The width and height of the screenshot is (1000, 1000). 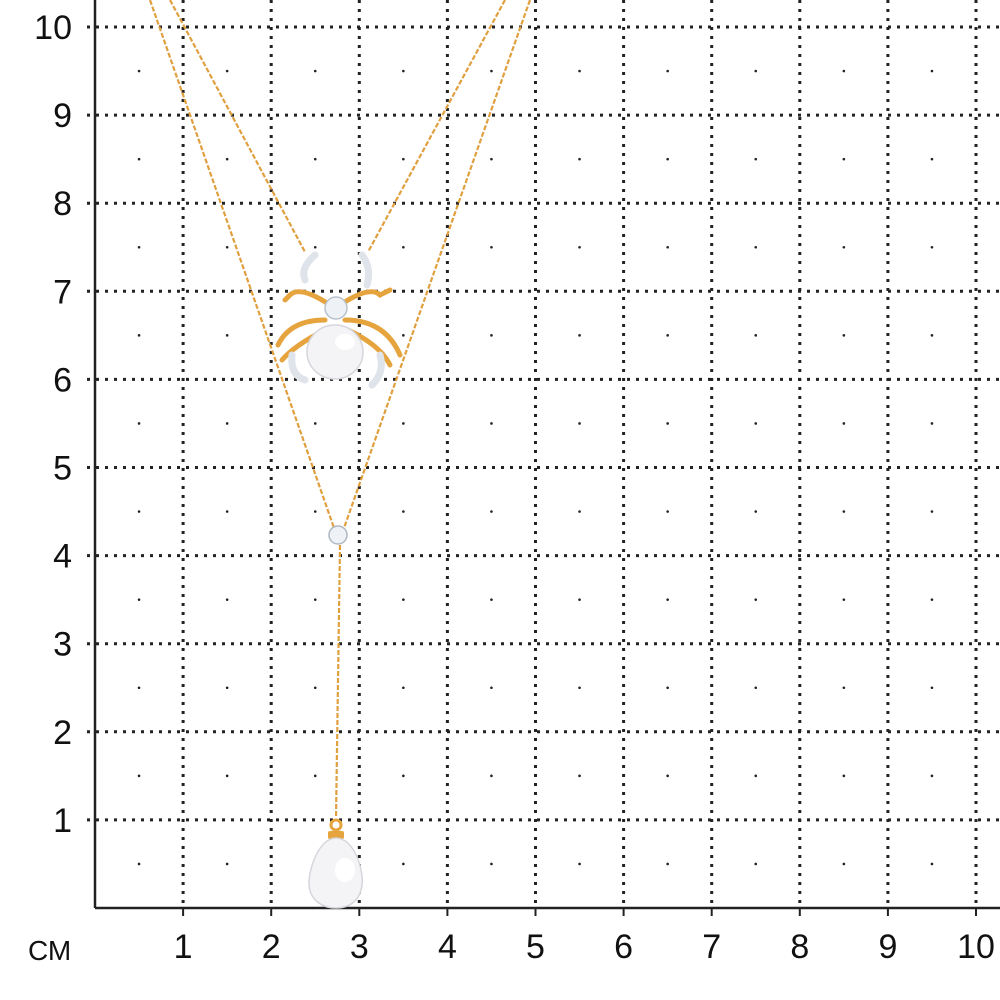 I want to click on y-tick-label: 2, so click(x=62, y=733).